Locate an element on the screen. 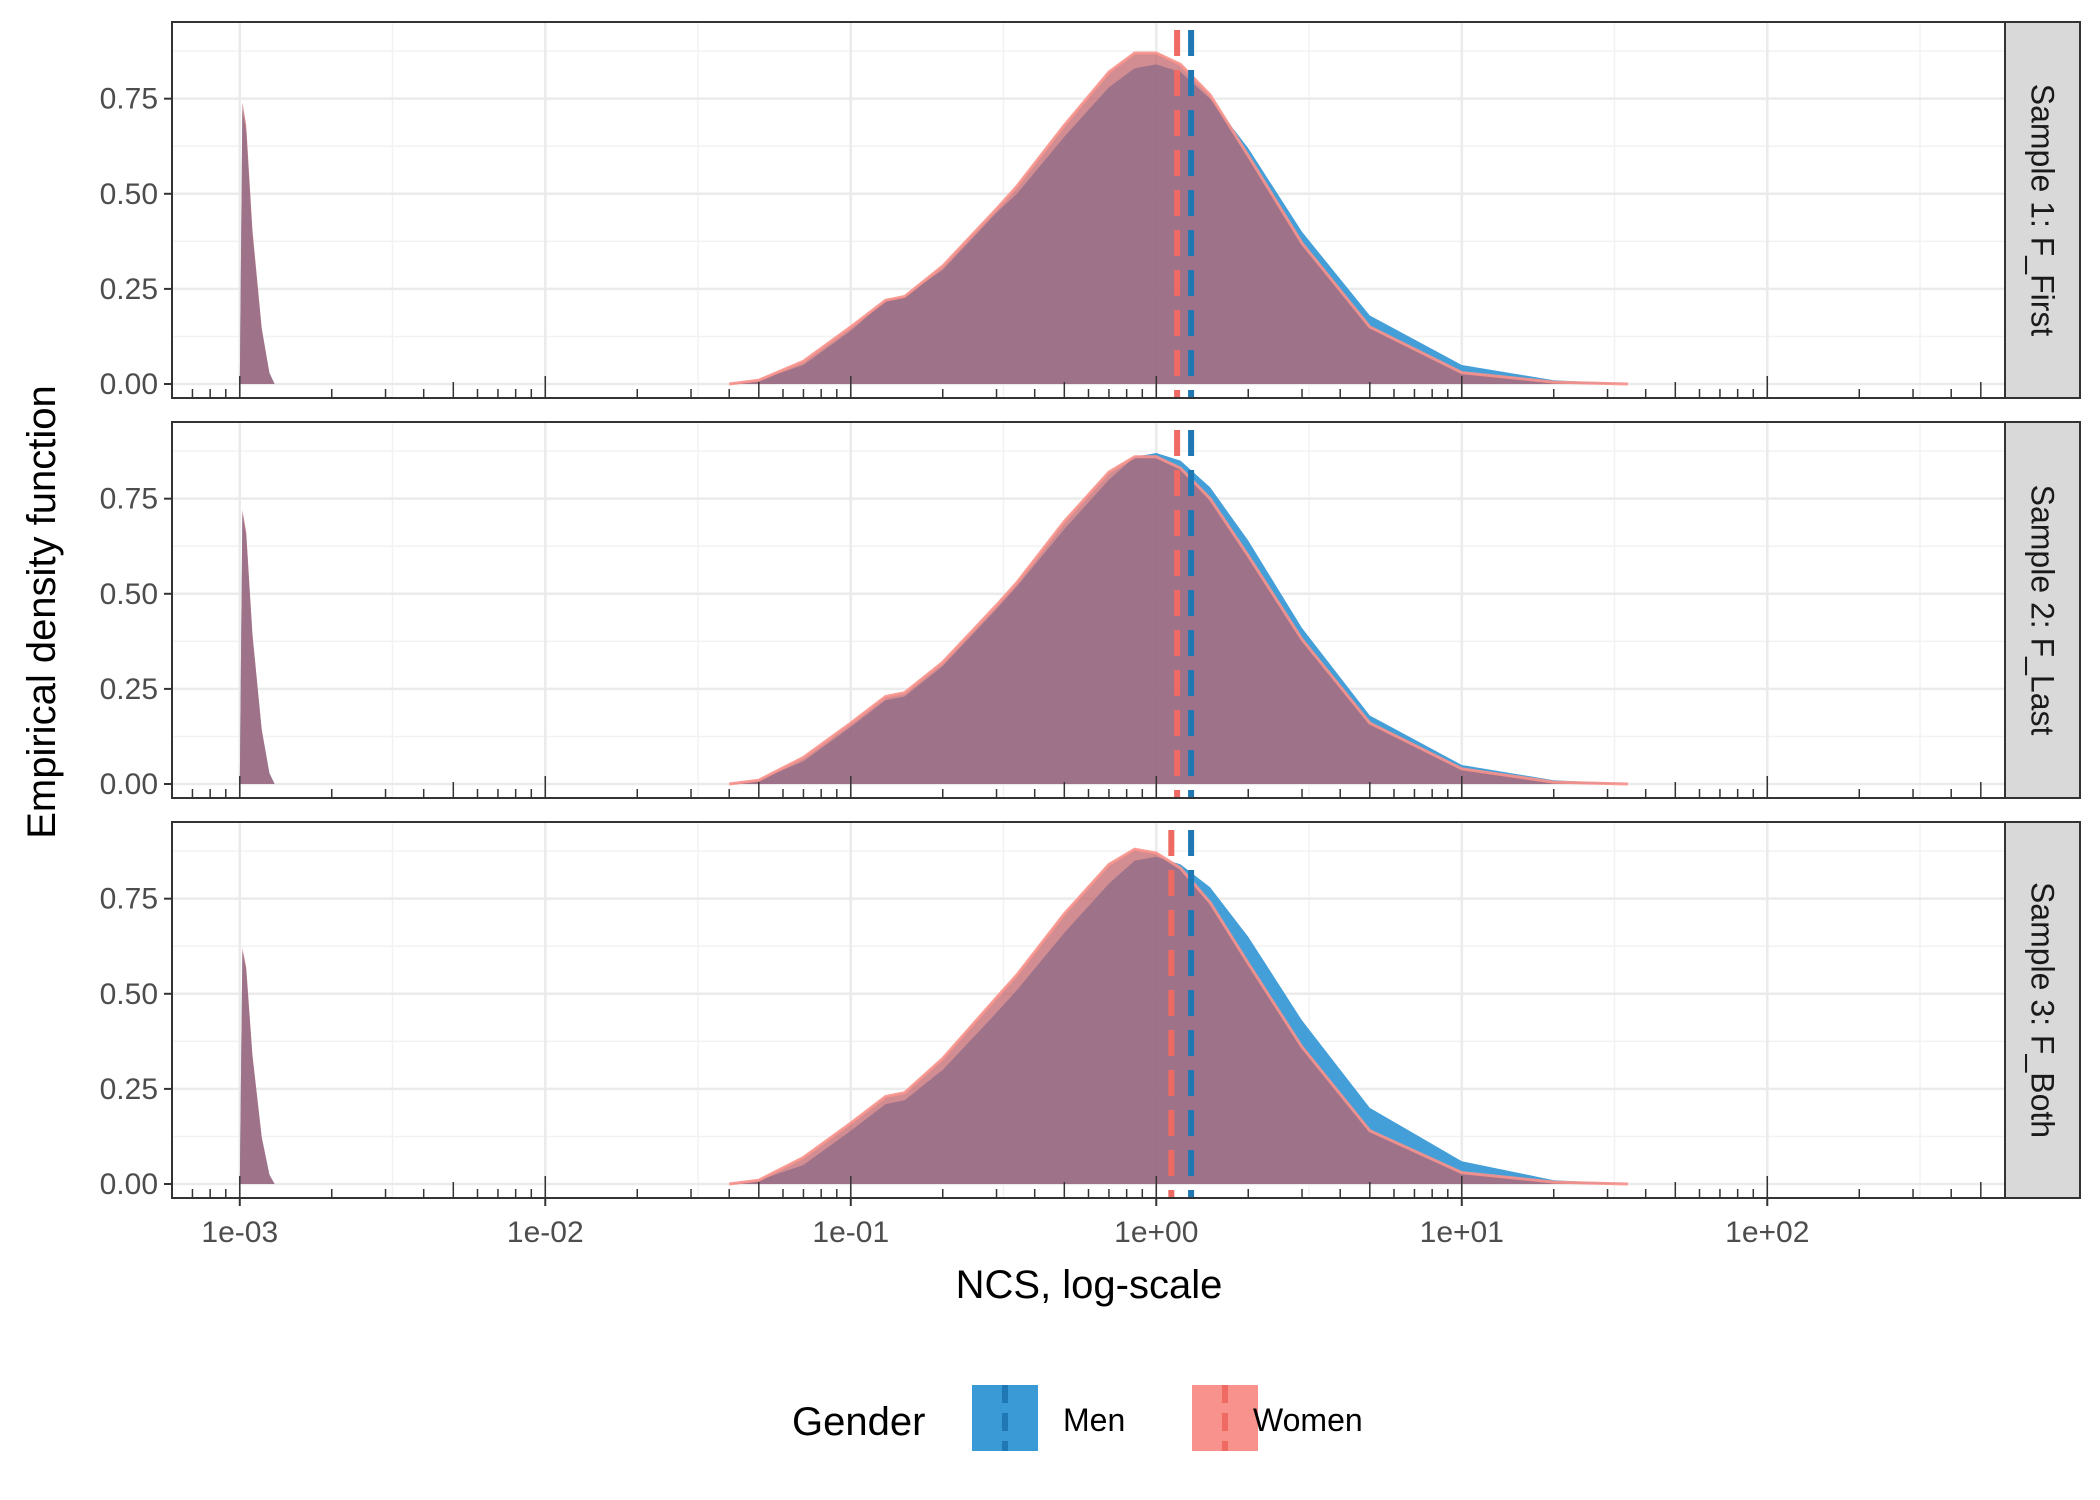 The height and width of the screenshot is (1500, 2100). x-axis: 1e-03 1e-02 1e-01 1e+00 1e+01 1e+02 is located at coordinates (1005, 1223).